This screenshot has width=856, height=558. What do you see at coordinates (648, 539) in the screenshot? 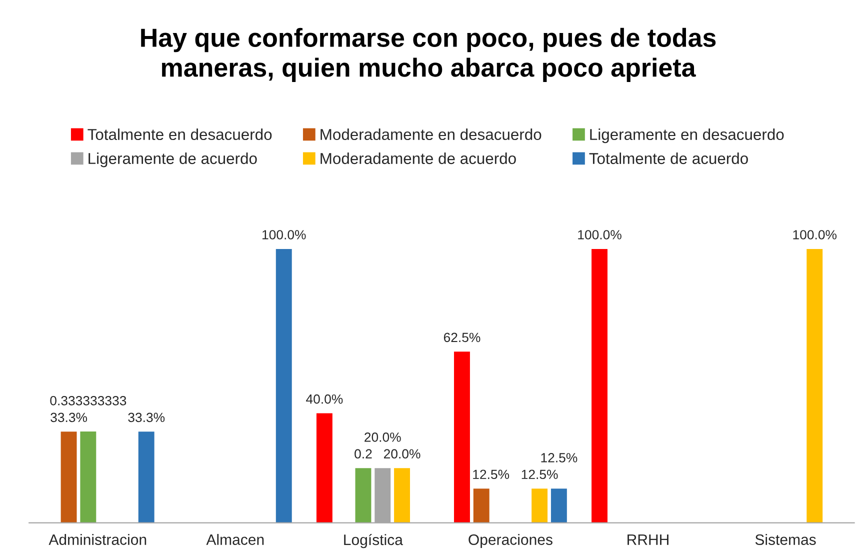
I see `x-tick-label: RRHH` at bounding box center [648, 539].